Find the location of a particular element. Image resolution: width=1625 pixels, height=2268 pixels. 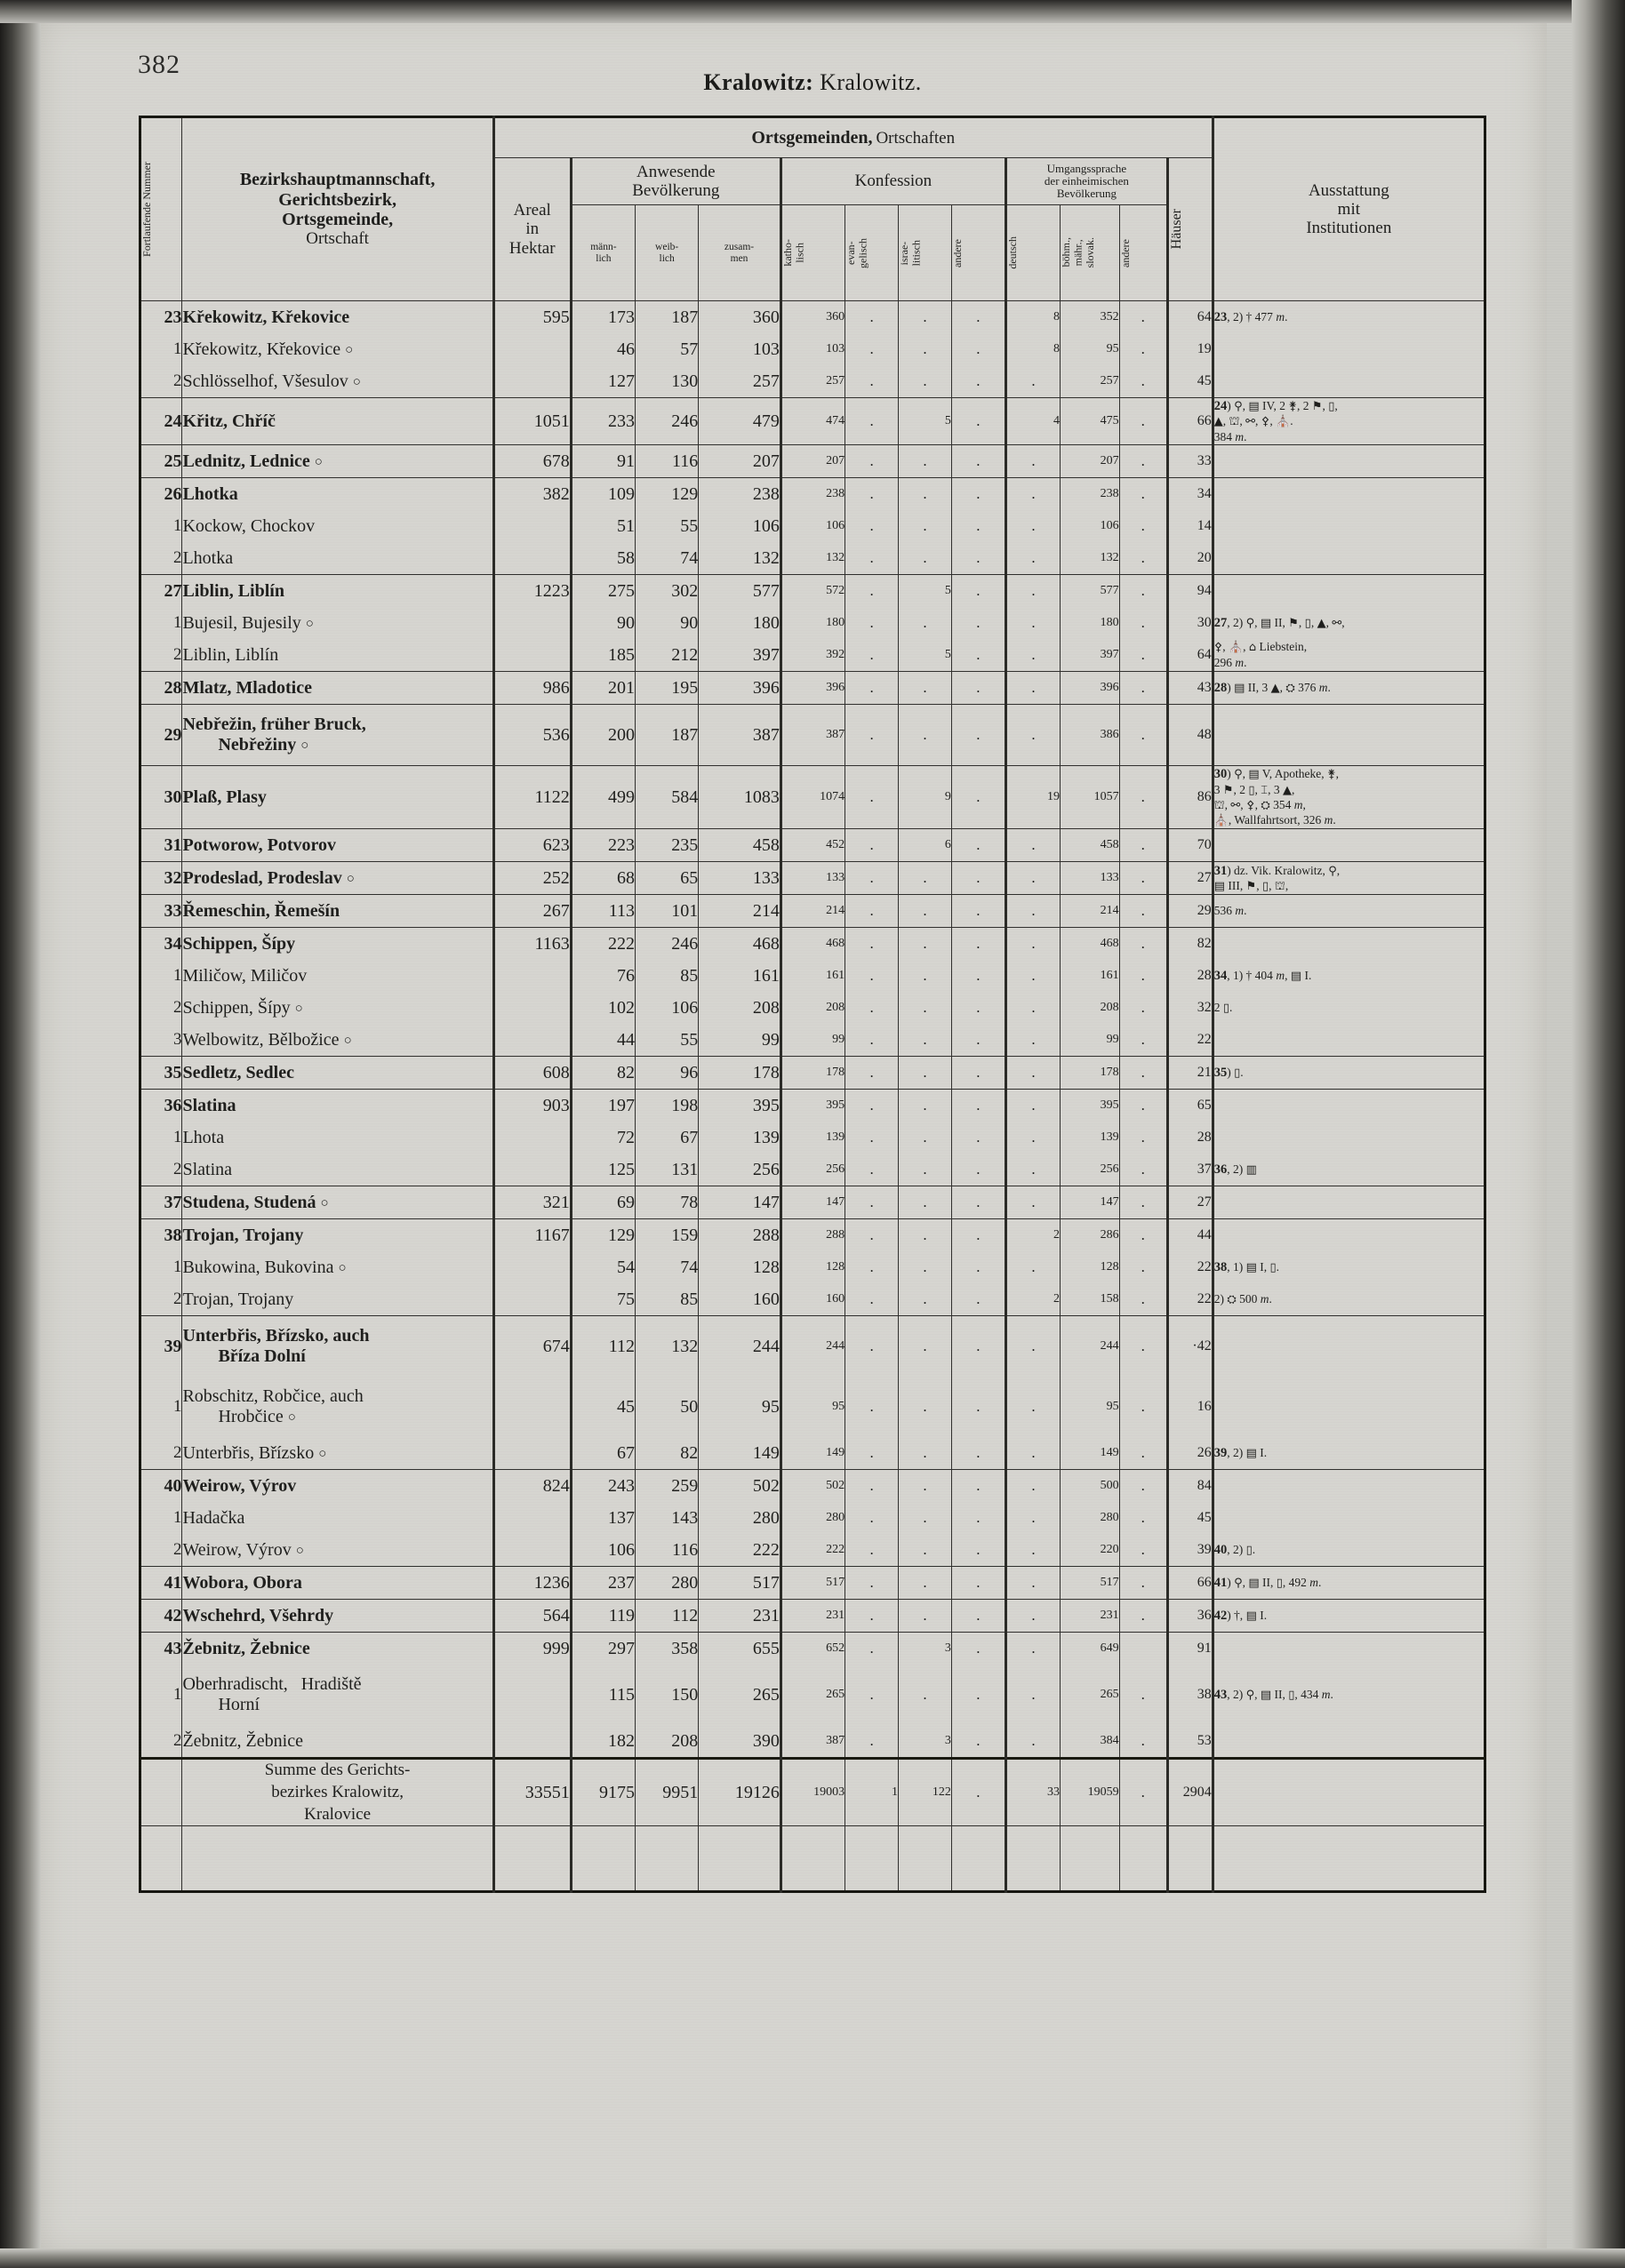

row-boehmisch: 158 is located at coordinates (1089, 1300).